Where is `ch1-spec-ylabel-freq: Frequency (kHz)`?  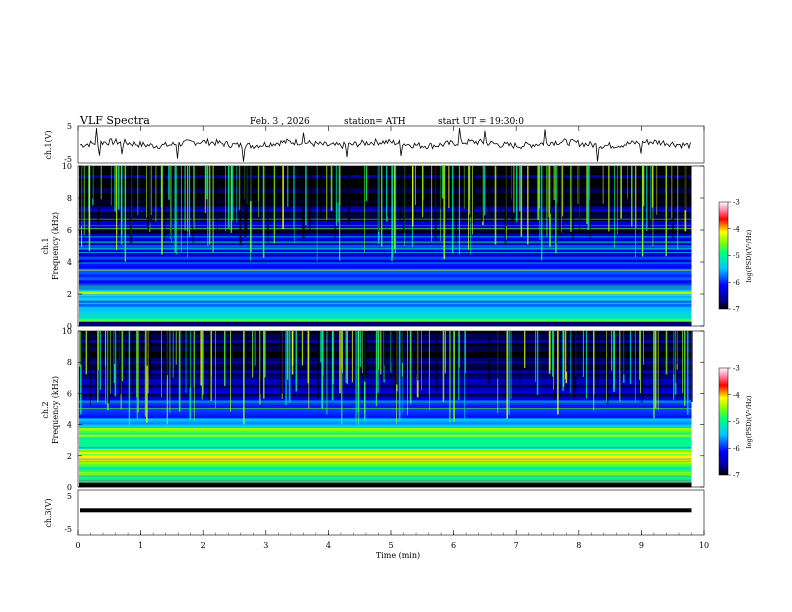
ch1-spec-ylabel-freq: Frequency (kHz) is located at coordinates (55, 246).